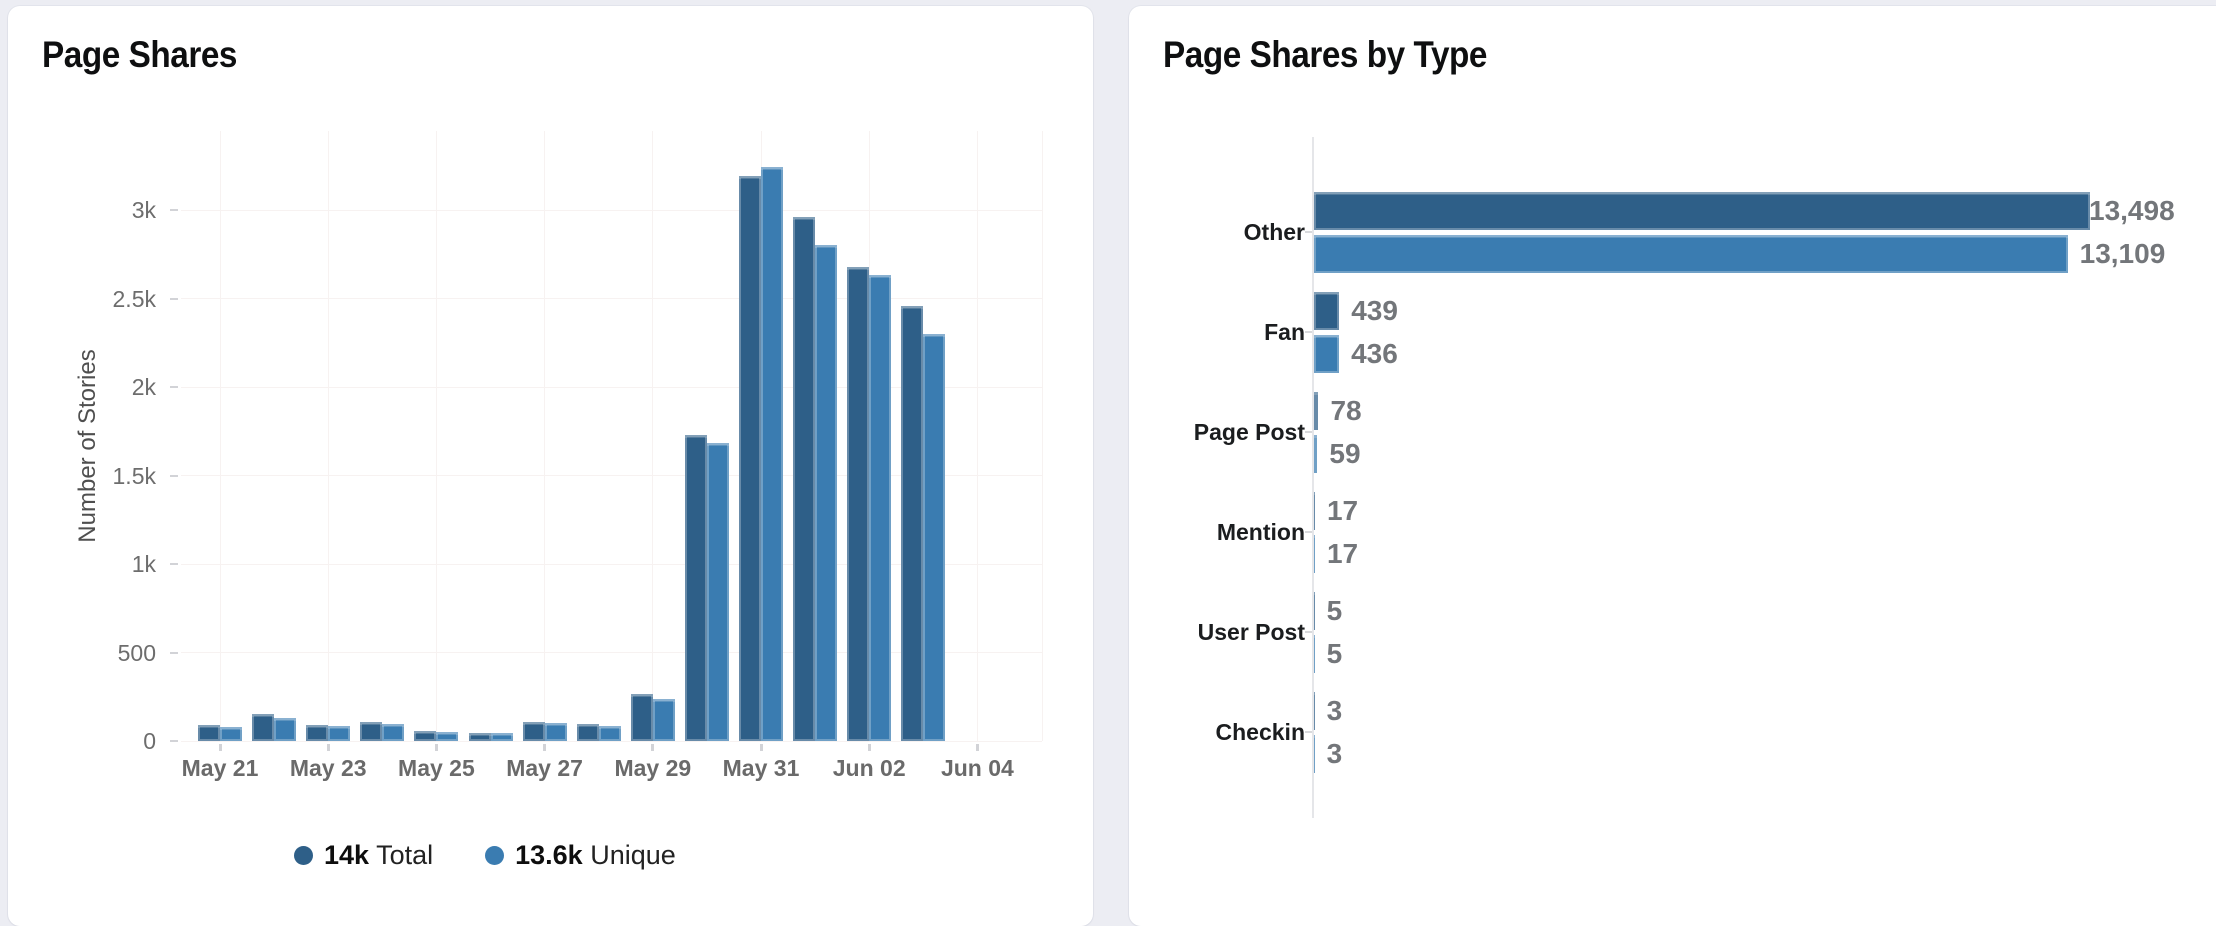  I want to click on value-label: 59, so click(1345, 453).